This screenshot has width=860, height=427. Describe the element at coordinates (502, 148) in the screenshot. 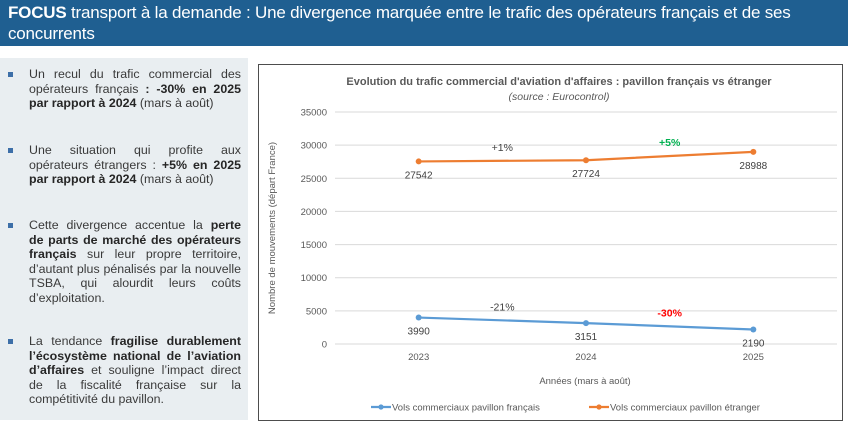

I see `change-label: +1%` at that location.